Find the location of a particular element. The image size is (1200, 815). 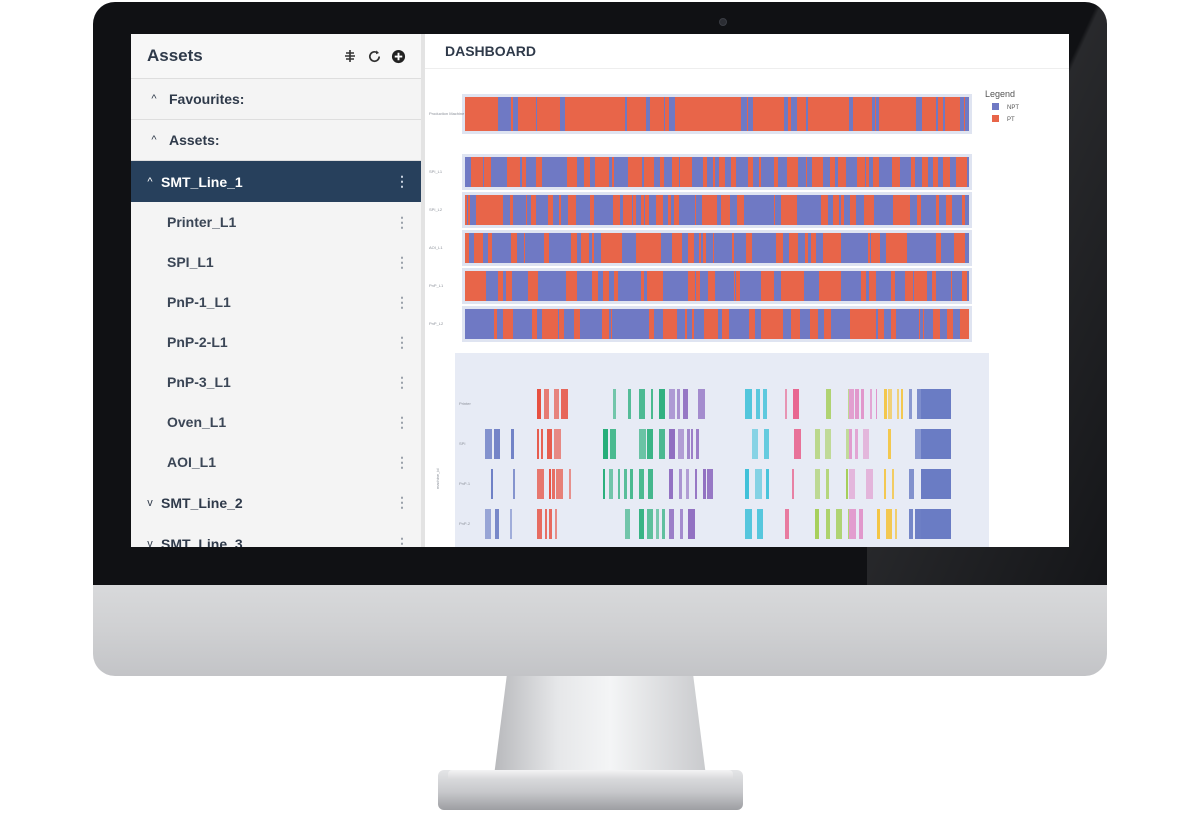

timeline-row-label: AOI_L1 is located at coordinates (436, 247).